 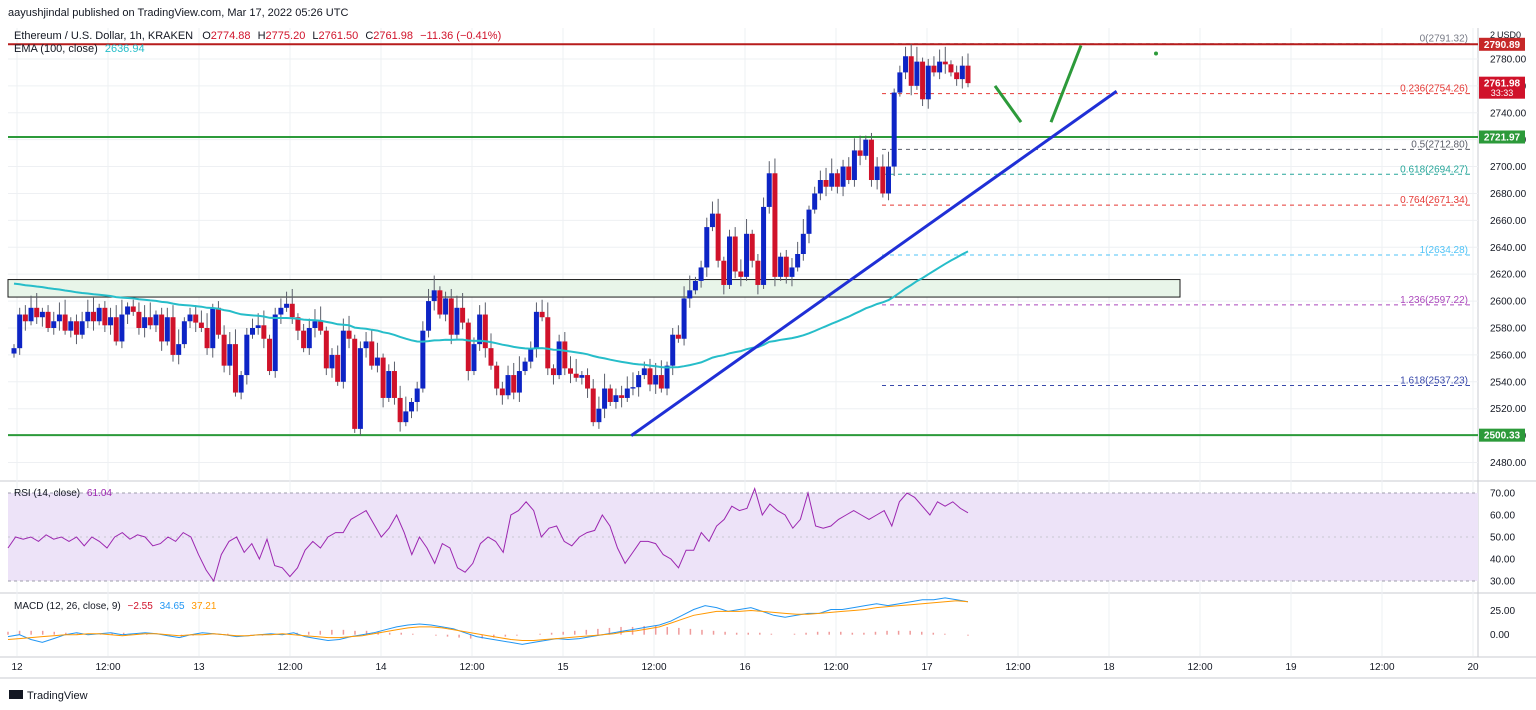 What do you see at coordinates (1508, 59) in the screenshot?
I see `y-tick-label: 2780.00` at bounding box center [1508, 59].